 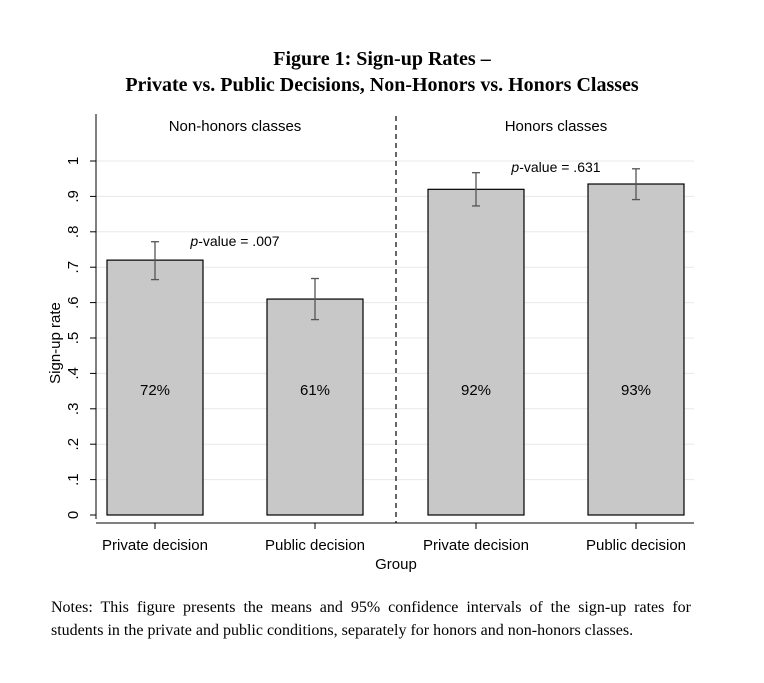 I want to click on x-axis-title: Group, so click(x=396, y=564).